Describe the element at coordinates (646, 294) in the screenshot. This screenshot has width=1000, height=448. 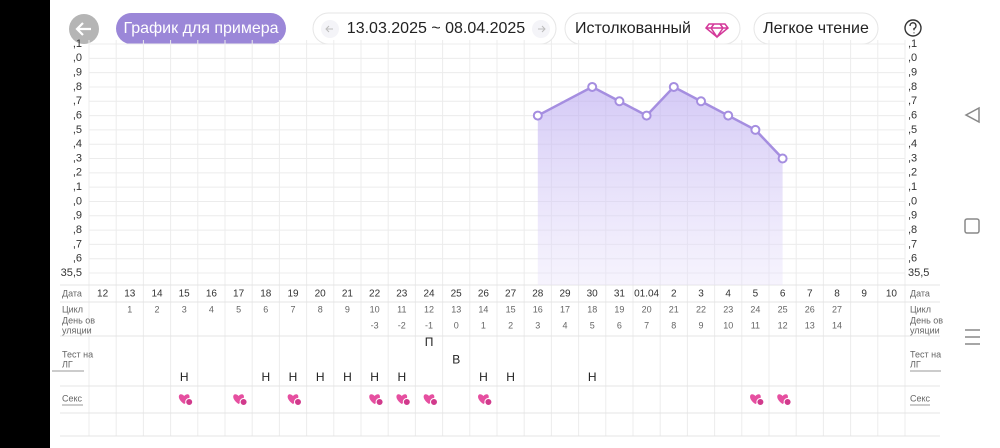
I see `date-label: 01.04` at that location.